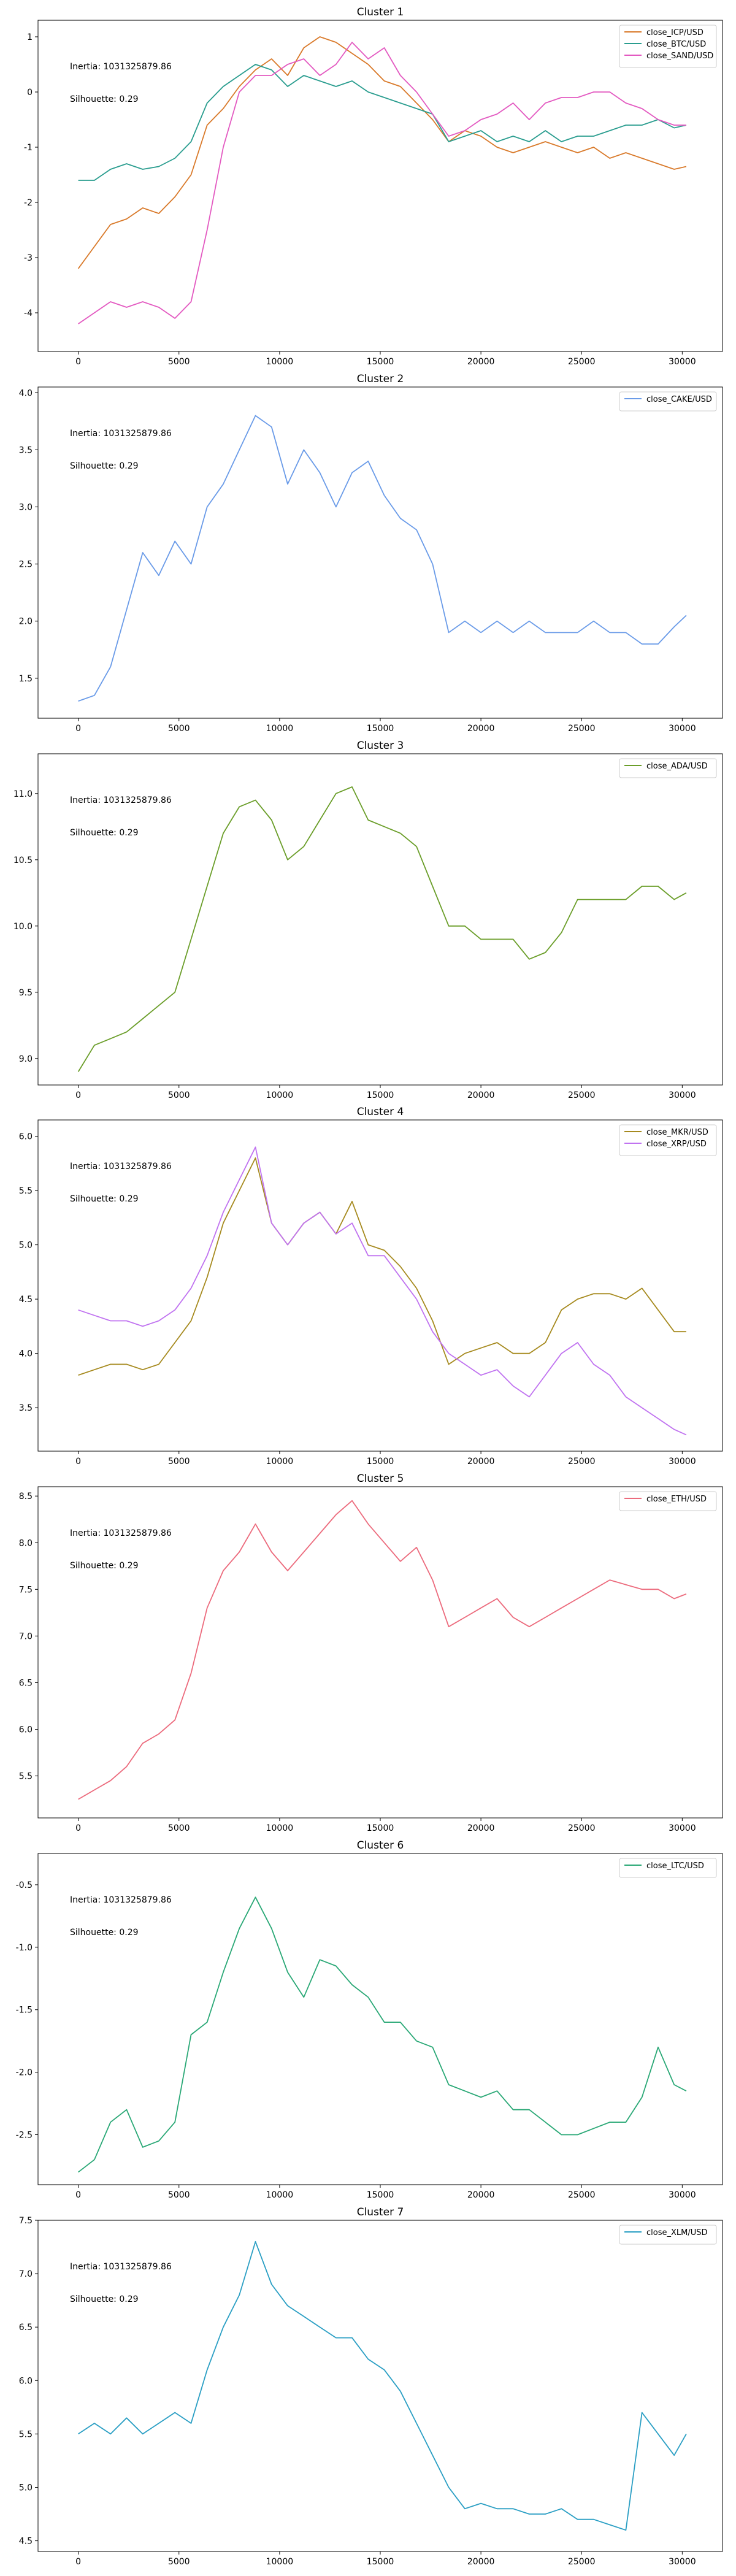 Image resolution: width=736 pixels, height=2576 pixels. I want to click on chart-title: Cluster 5, so click(380, 1479).